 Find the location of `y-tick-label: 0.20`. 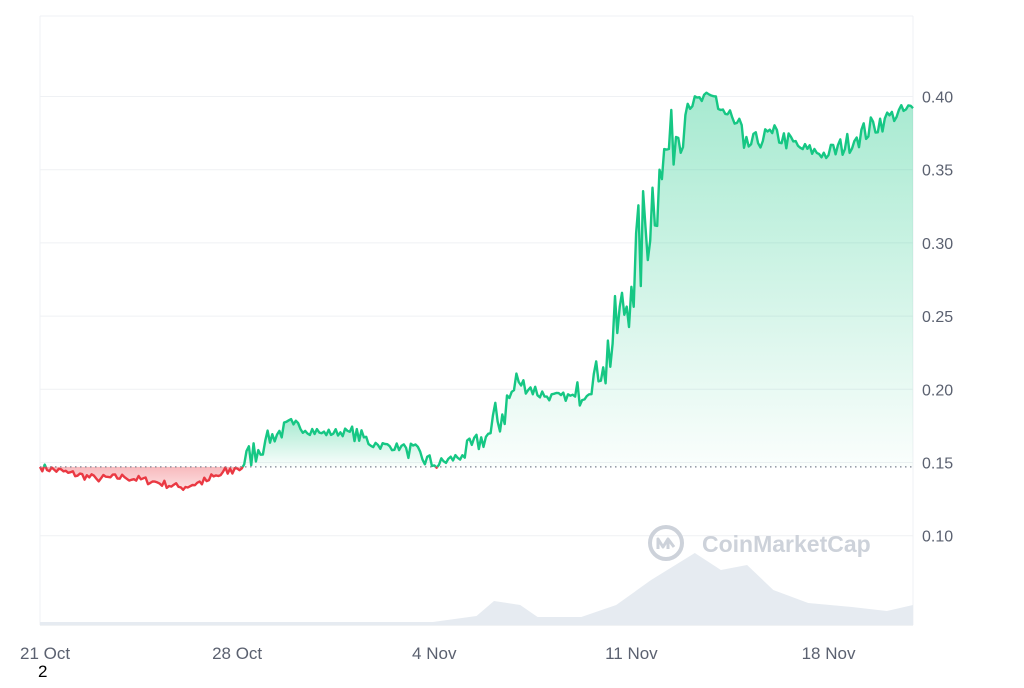

y-tick-label: 0.20 is located at coordinates (937, 390).